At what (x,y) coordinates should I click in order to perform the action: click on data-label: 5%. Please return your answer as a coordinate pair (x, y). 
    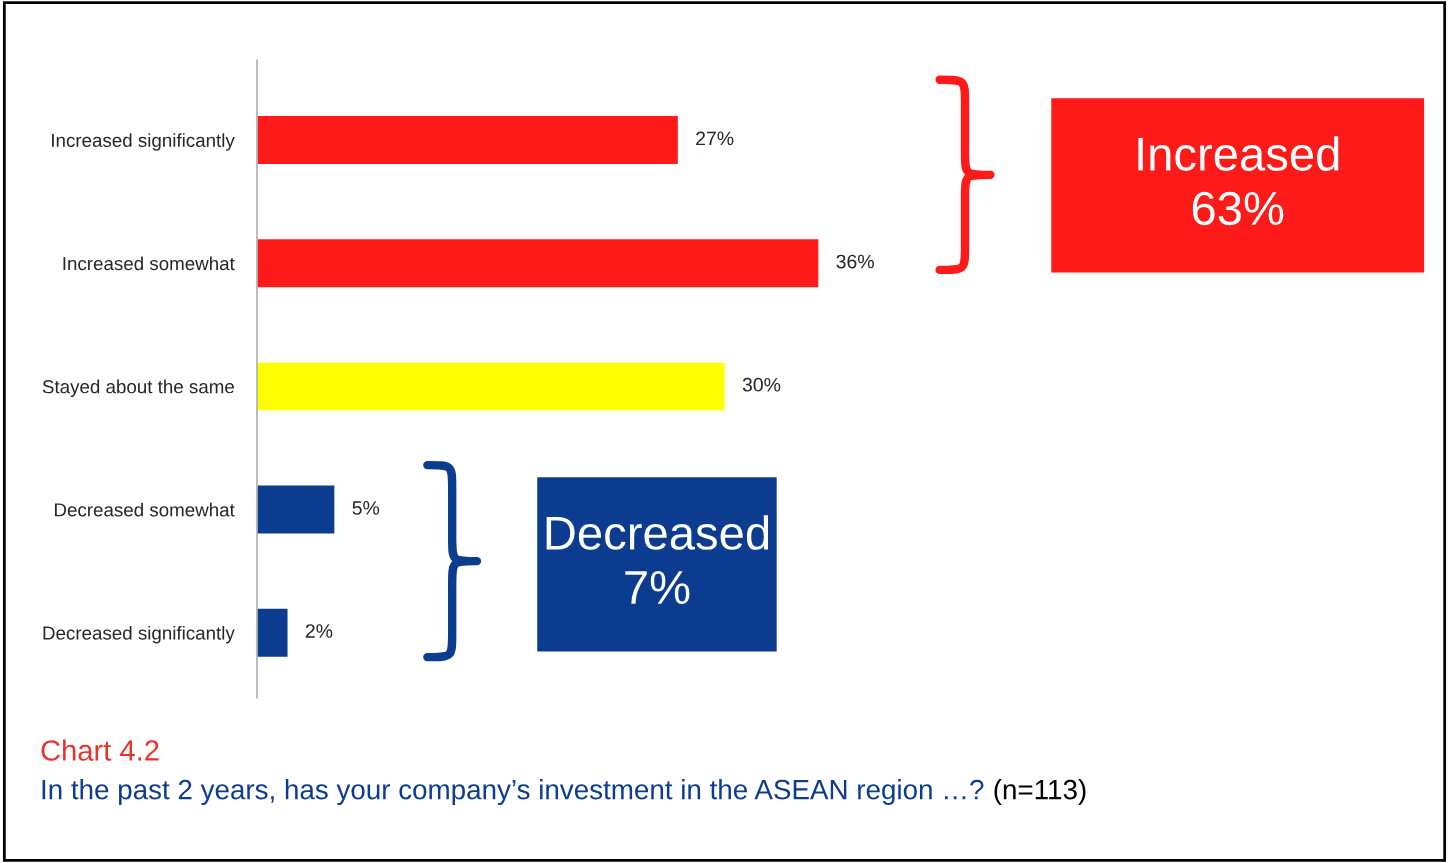
    Looking at the image, I should click on (366, 508).